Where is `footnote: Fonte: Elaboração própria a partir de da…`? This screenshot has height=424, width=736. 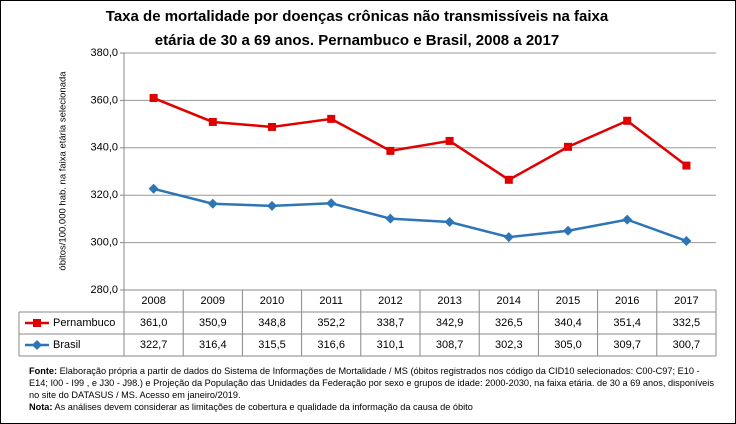 footnote: Fonte: Elaboração própria a partir de da… is located at coordinates (374, 389).